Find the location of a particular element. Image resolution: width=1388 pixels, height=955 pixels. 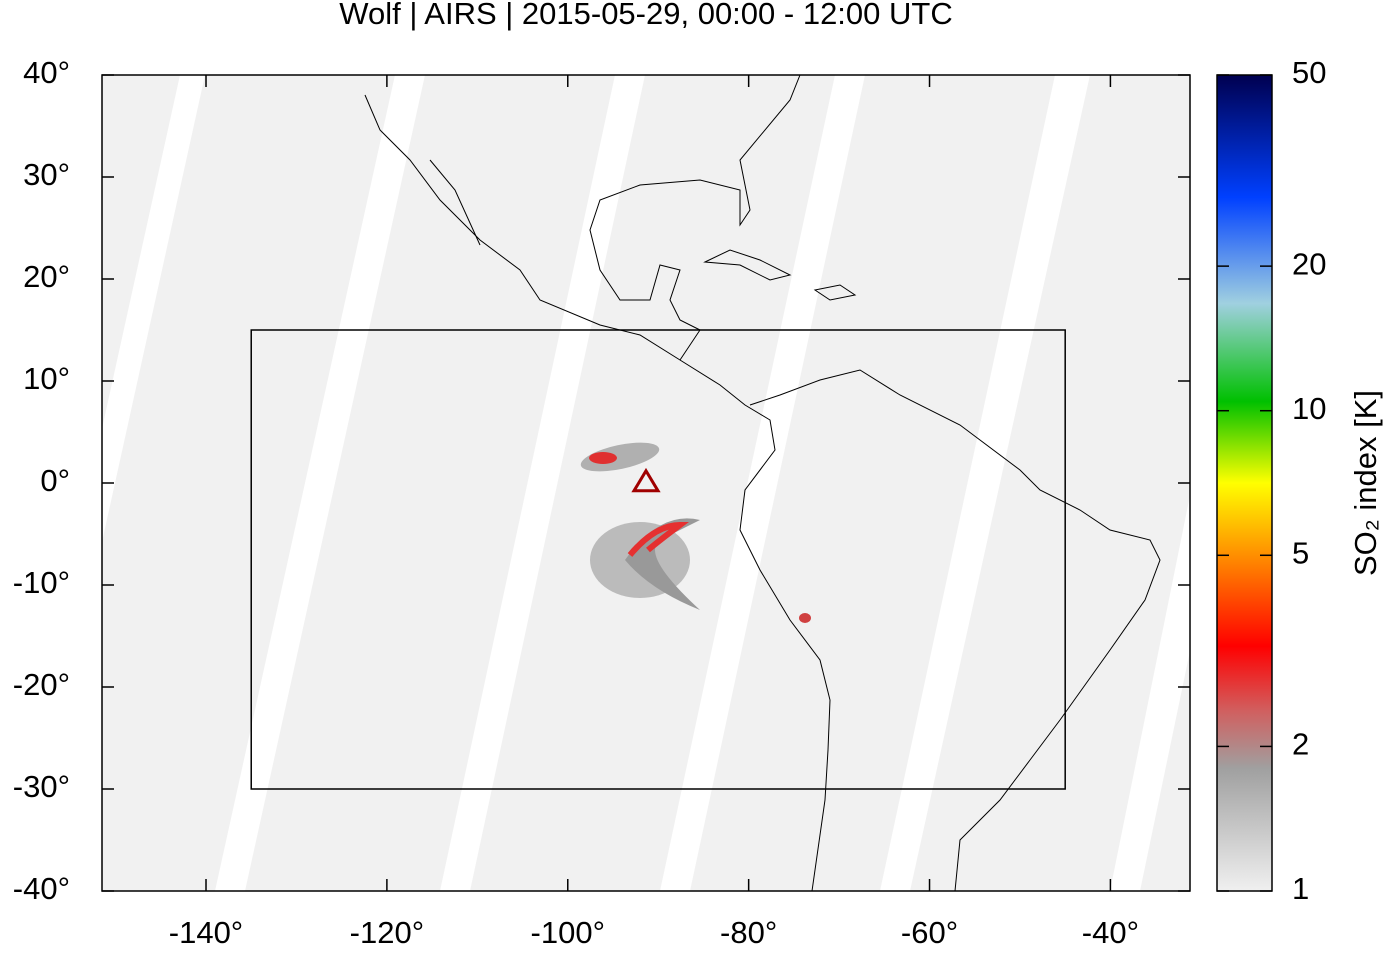

y-tick-label: 30° is located at coordinates (46, 174).